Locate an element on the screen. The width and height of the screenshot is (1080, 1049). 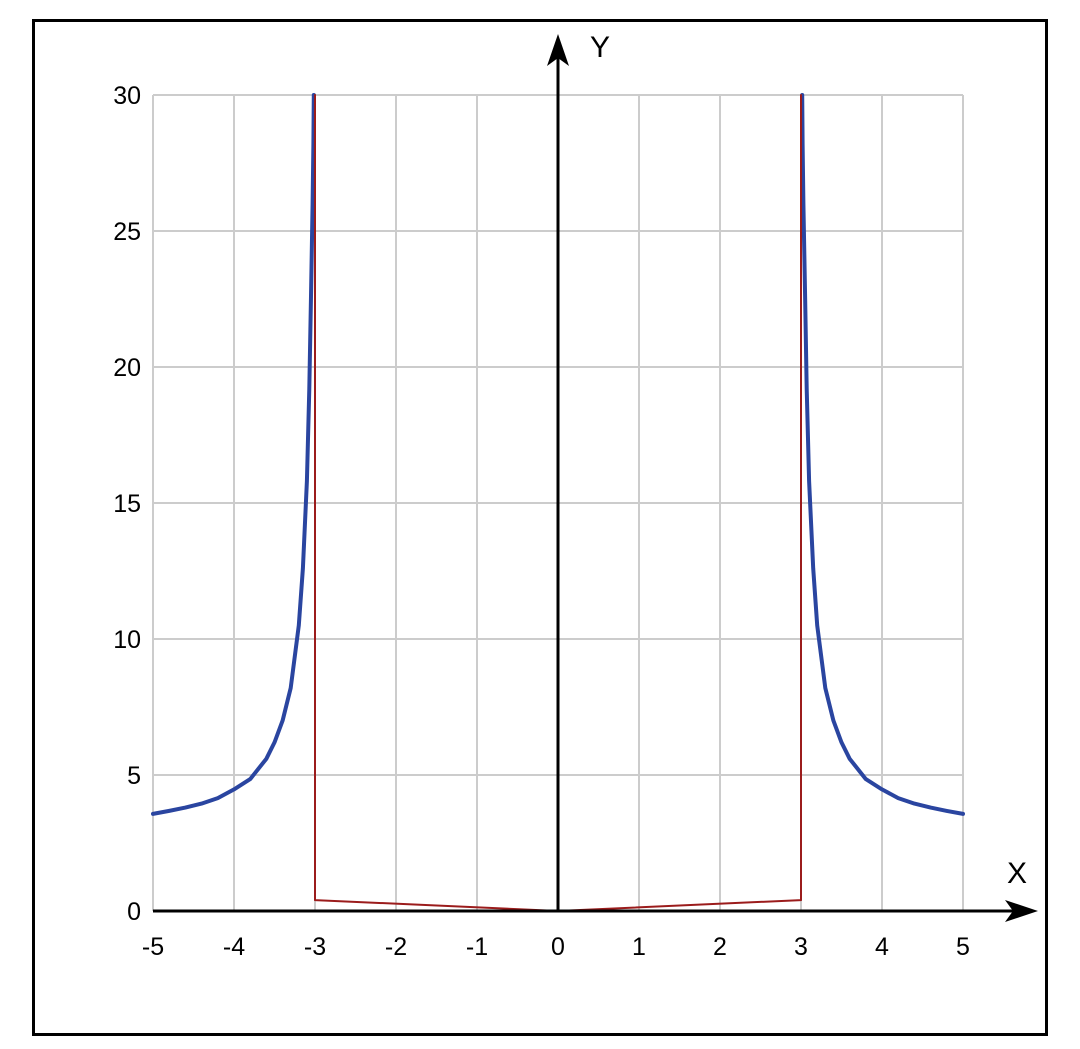
x-tick-label: 0 is located at coordinates (558, 947).